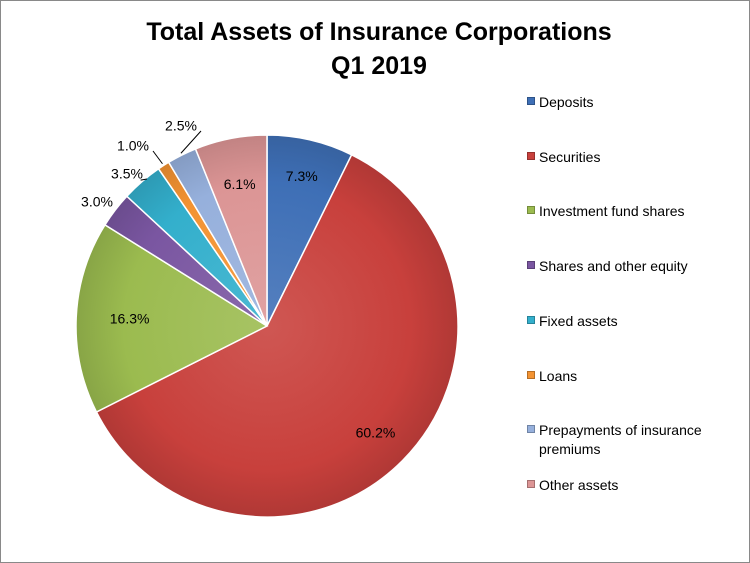 The height and width of the screenshot is (563, 750). Describe the element at coordinates (579, 485) in the screenshot. I see `legend-label: Other assets` at that location.